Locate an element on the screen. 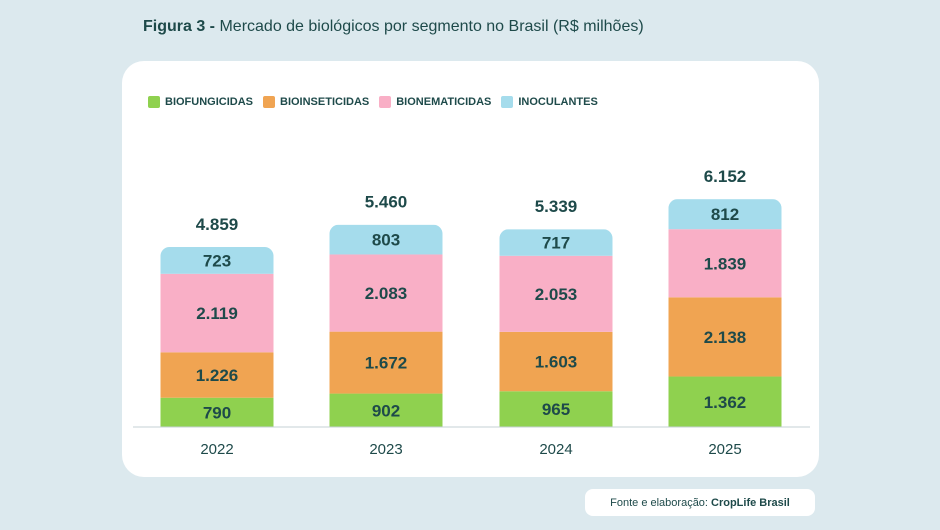  bar-stack-2025 is located at coordinates (725, 313).